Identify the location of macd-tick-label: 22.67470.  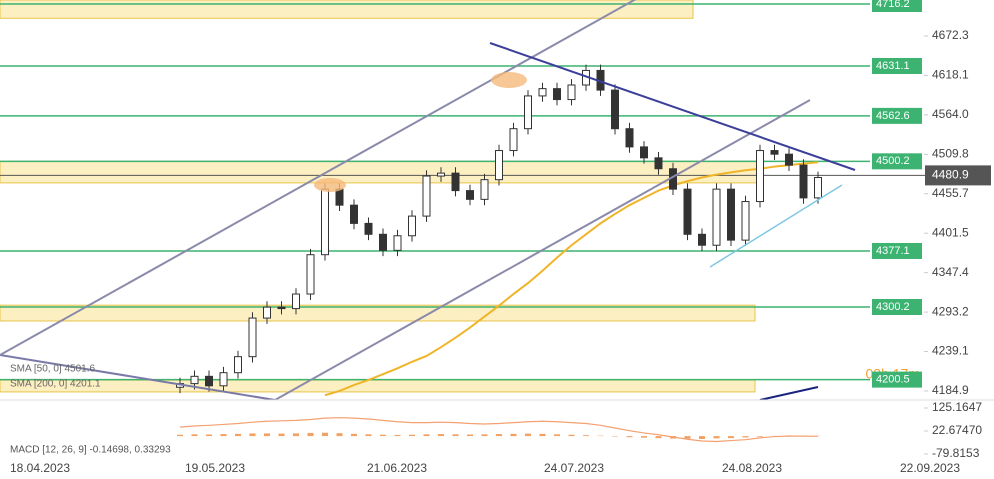
(957, 430).